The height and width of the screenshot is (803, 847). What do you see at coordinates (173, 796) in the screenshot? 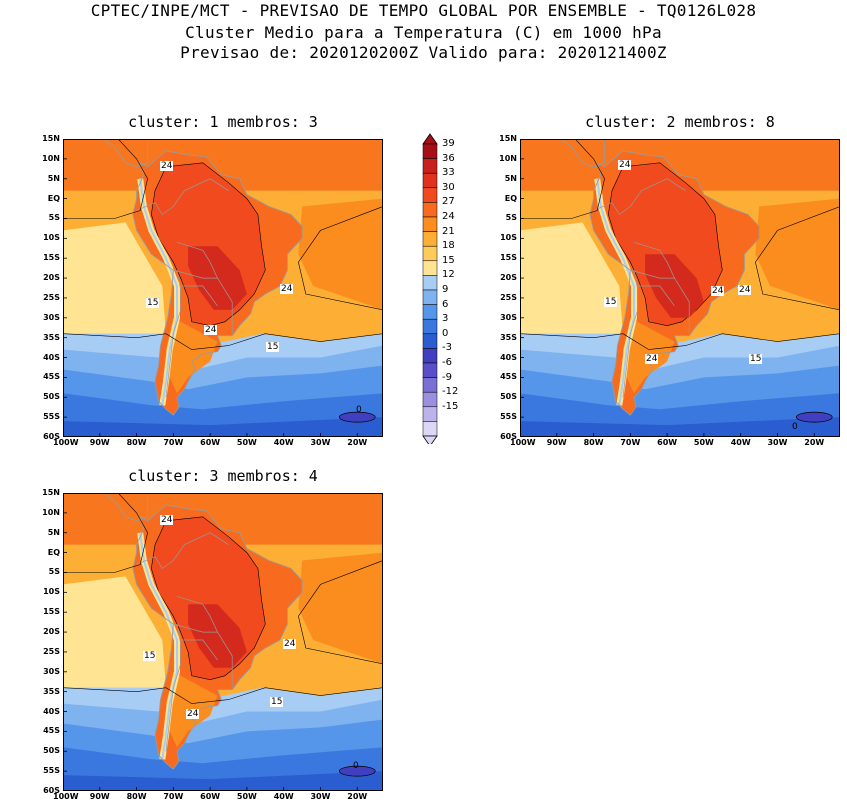
I see `lon-tick-label: 70W` at bounding box center [173, 796].